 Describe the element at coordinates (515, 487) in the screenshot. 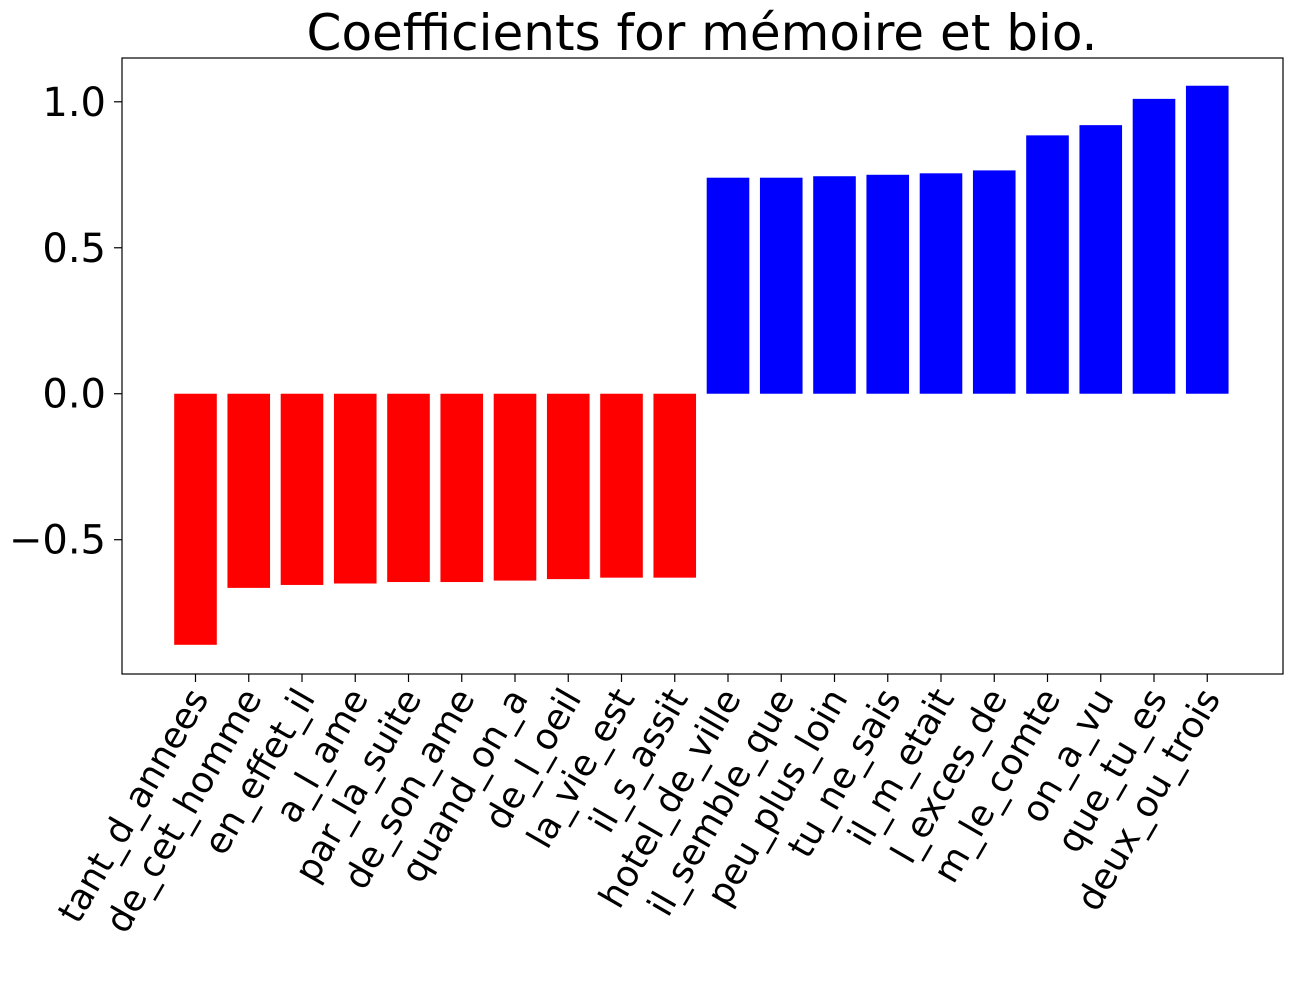

I see `bar-quand-on-a` at that location.